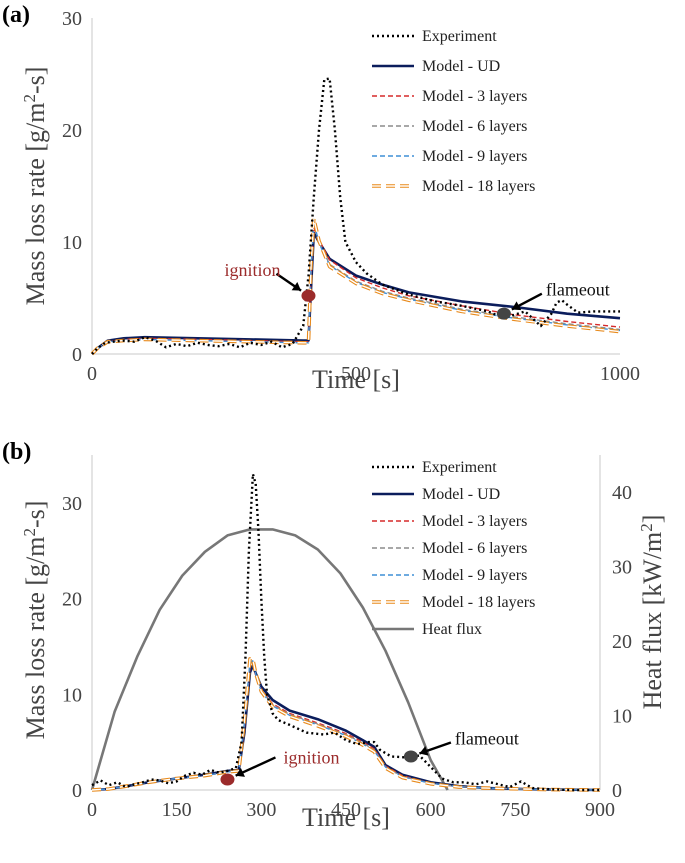  I want to click on panel-b-x-axis-title: Time [s], so click(346, 817).